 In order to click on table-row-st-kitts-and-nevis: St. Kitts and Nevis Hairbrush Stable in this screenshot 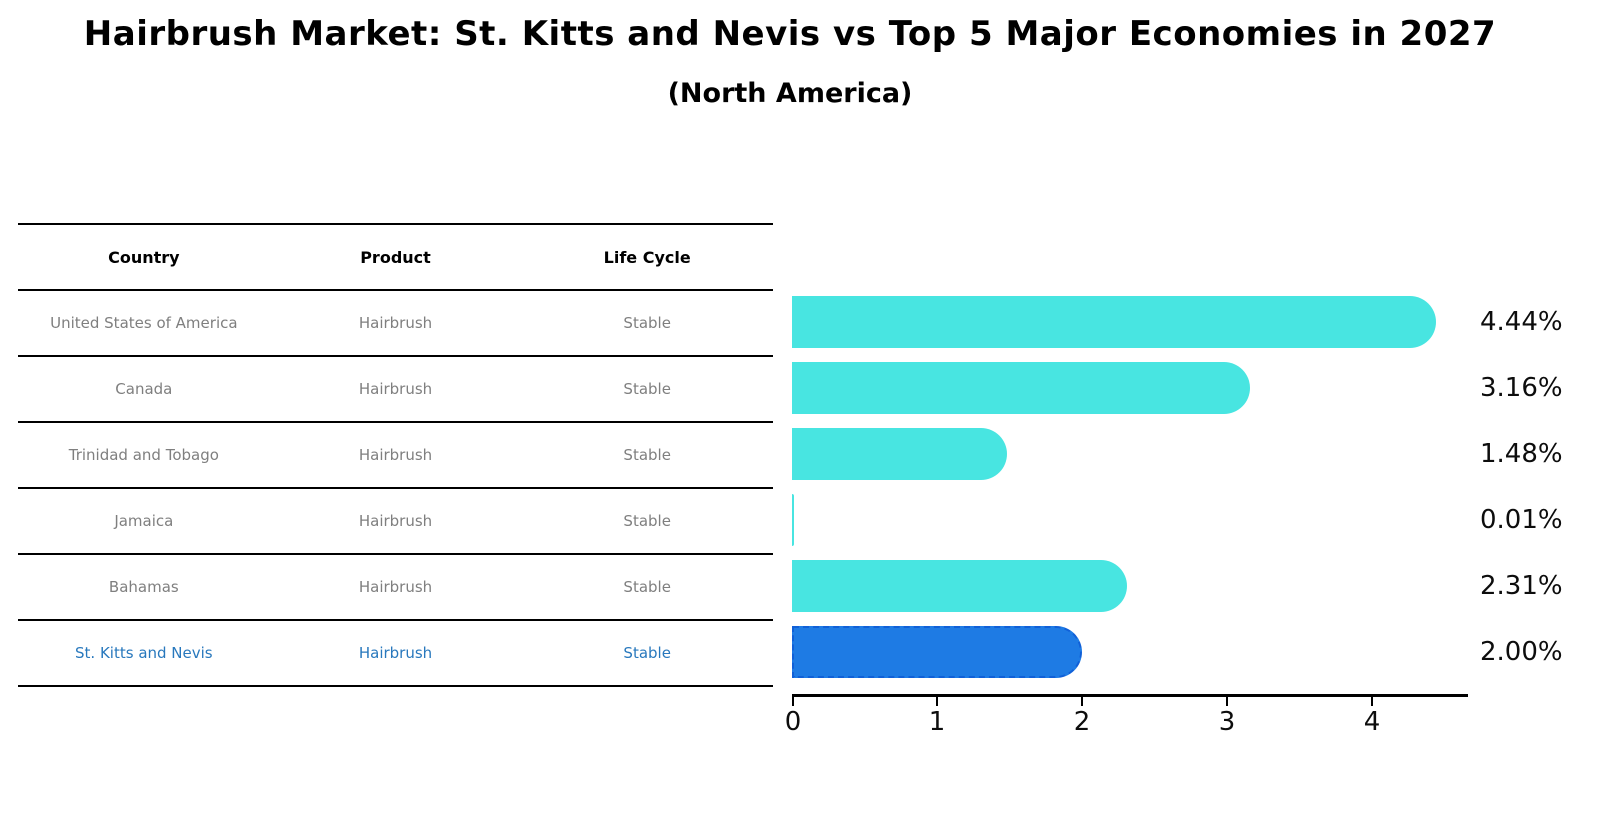, I will do `click(395, 654)`.